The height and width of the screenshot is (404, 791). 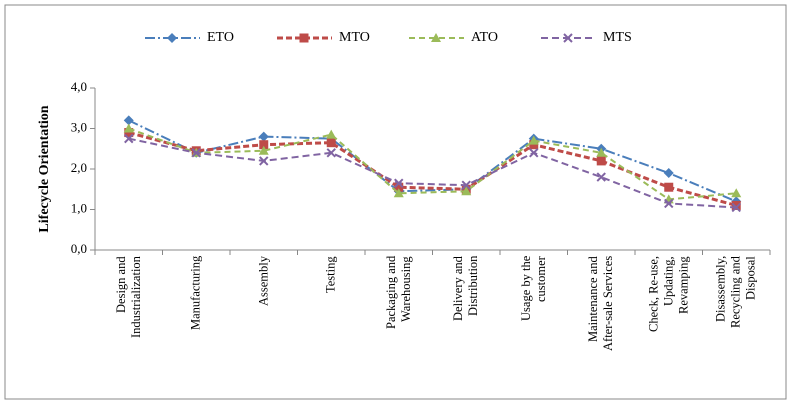 I want to click on y-tick-label: 3,0, so click(x=79, y=126).